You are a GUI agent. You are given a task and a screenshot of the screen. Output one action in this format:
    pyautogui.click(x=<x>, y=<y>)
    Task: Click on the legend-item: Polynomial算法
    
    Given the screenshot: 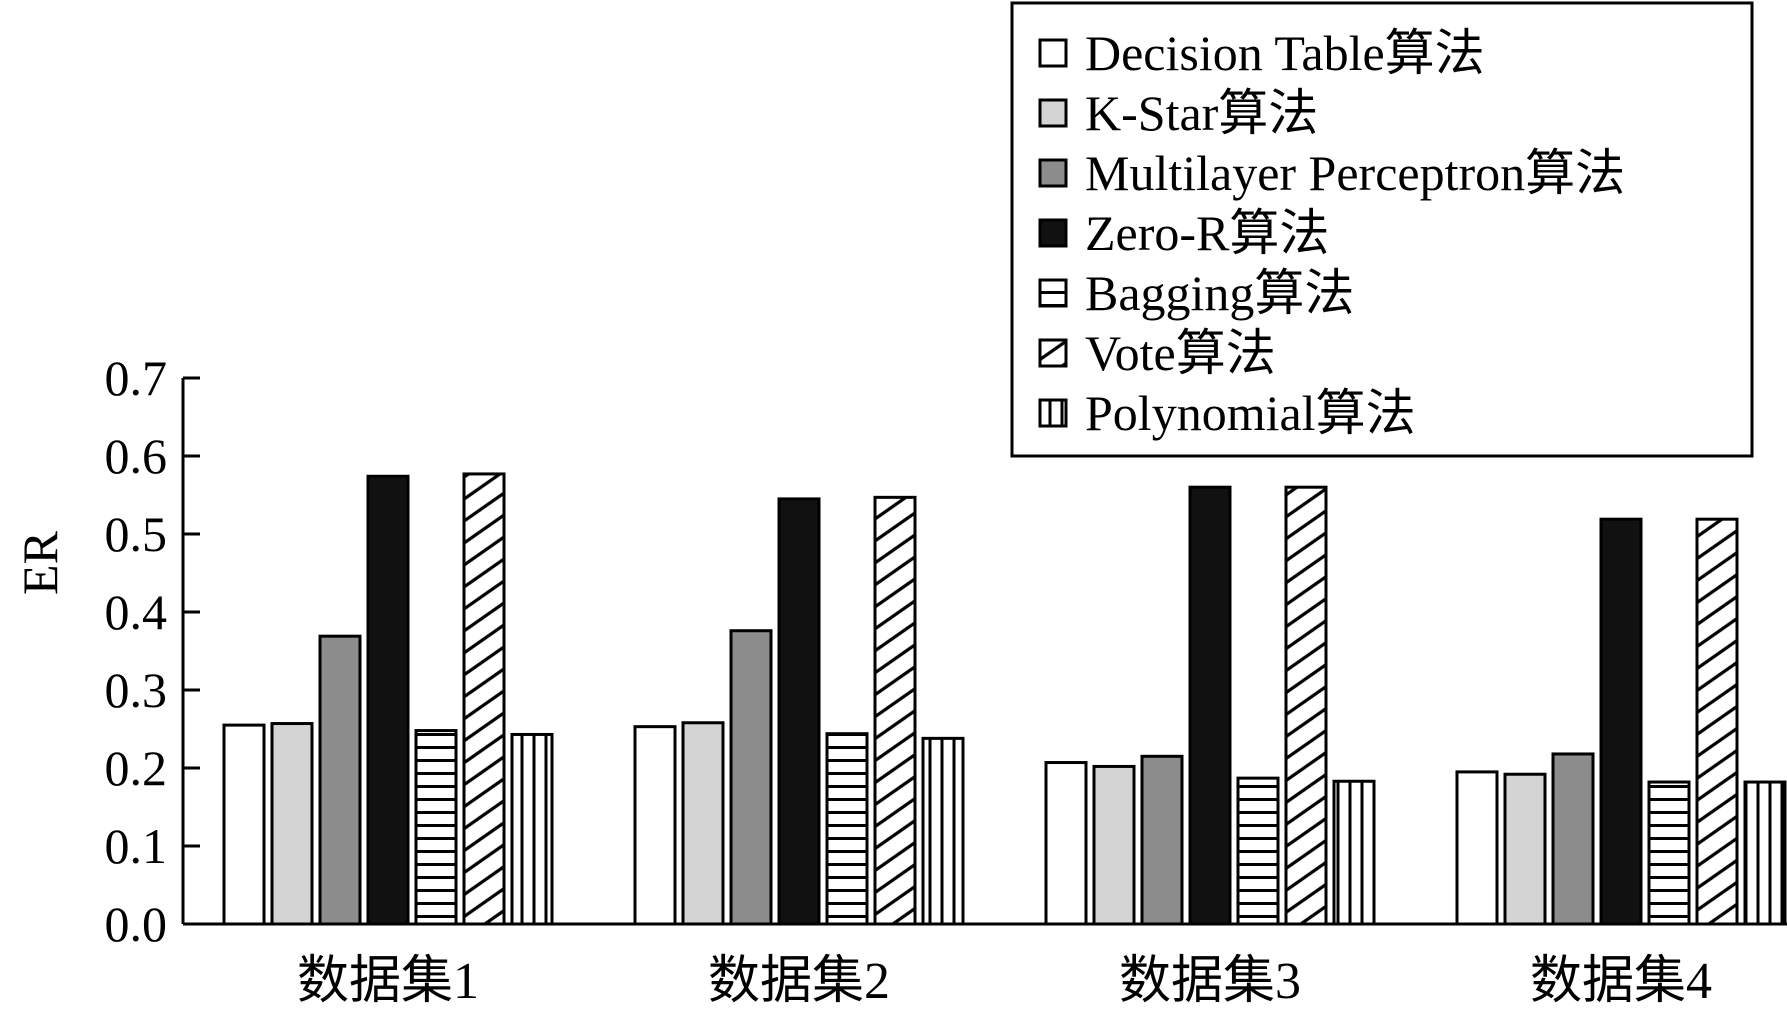 What is the action you would take?
    pyautogui.click(x=1227, y=413)
    